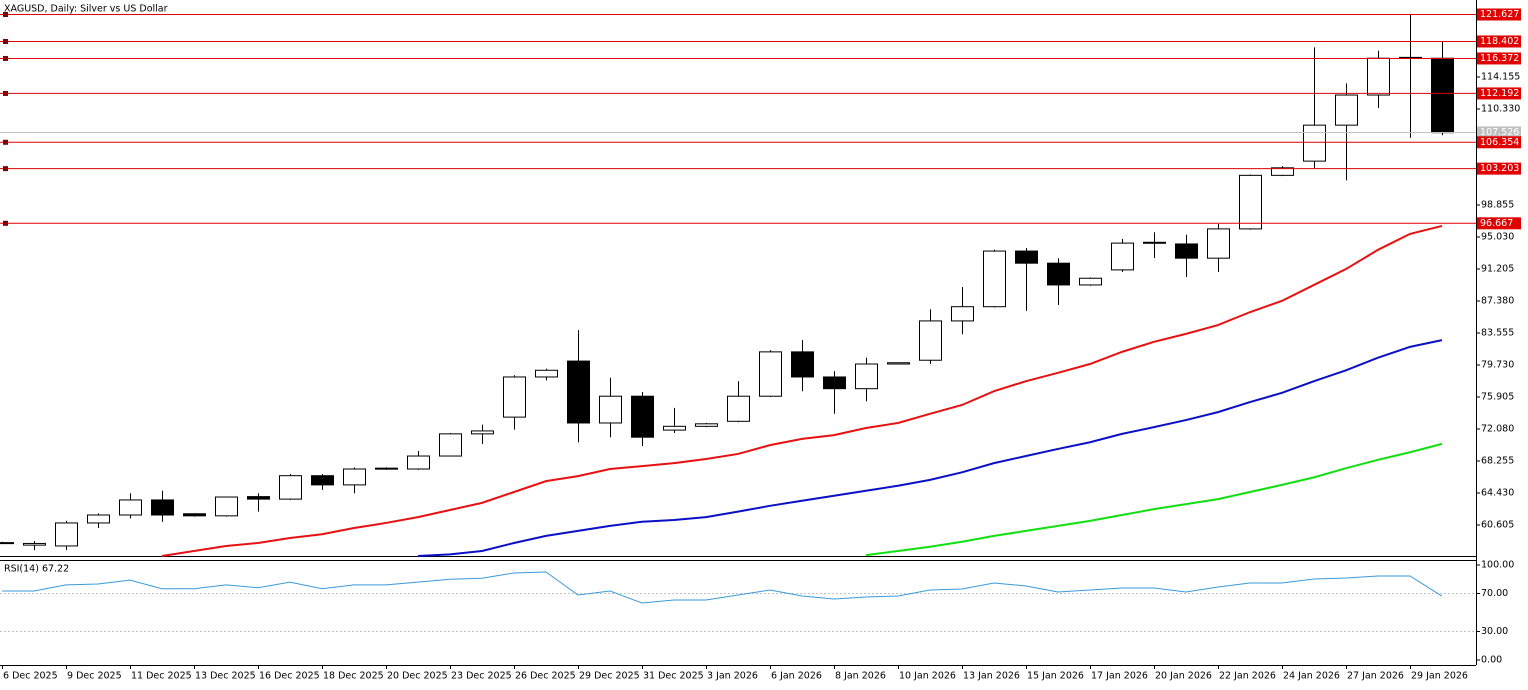 This screenshot has width=1528, height=690. What do you see at coordinates (94, 676) in the screenshot?
I see `x-tick-label: 9 Dec 2025` at bounding box center [94, 676].